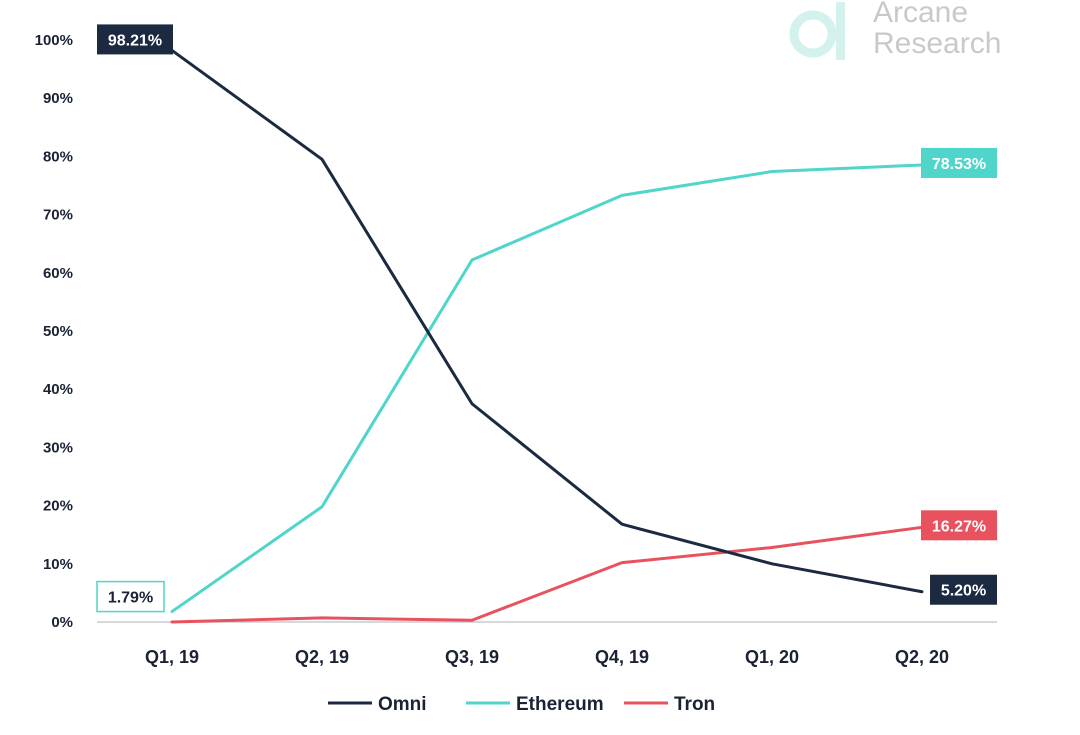  Describe the element at coordinates (58, 389) in the screenshot. I see `y-tick-label: 40%` at that location.